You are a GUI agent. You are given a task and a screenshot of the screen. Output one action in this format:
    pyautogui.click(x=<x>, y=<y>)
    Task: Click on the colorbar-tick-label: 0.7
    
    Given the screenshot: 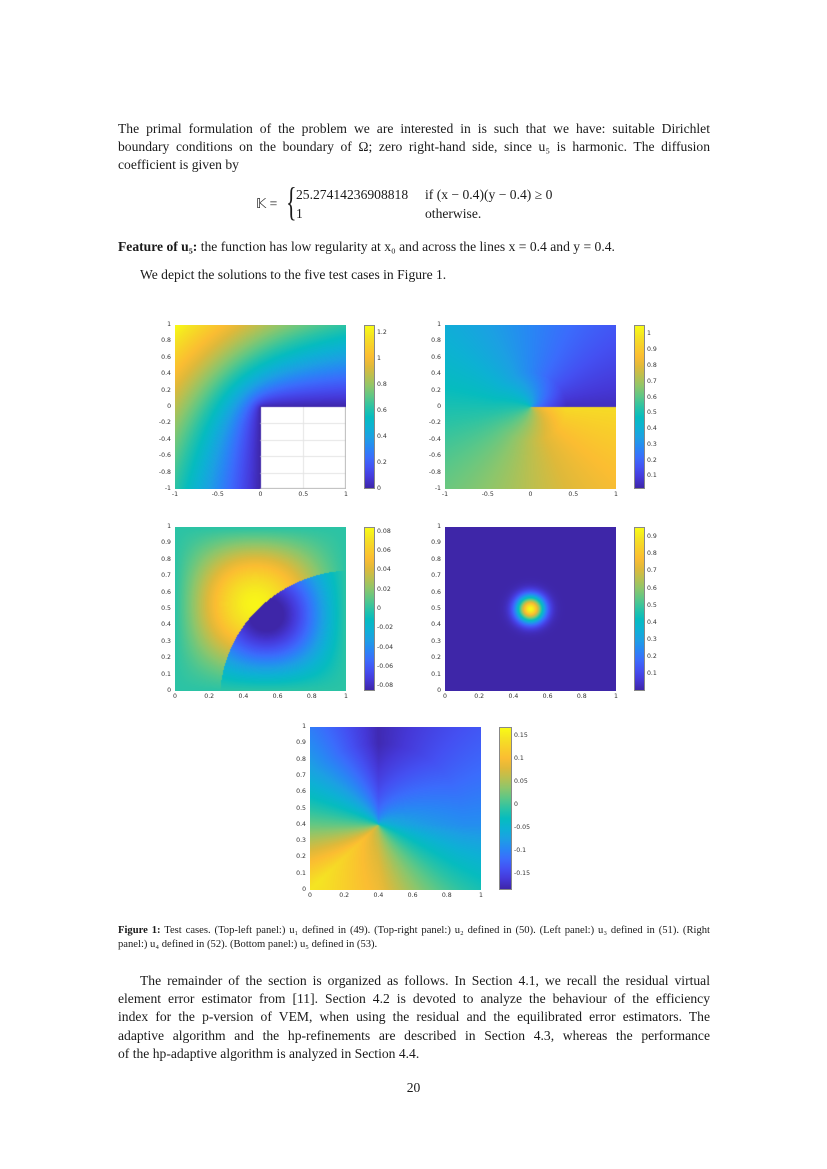 What is the action you would take?
    pyautogui.click(x=652, y=381)
    